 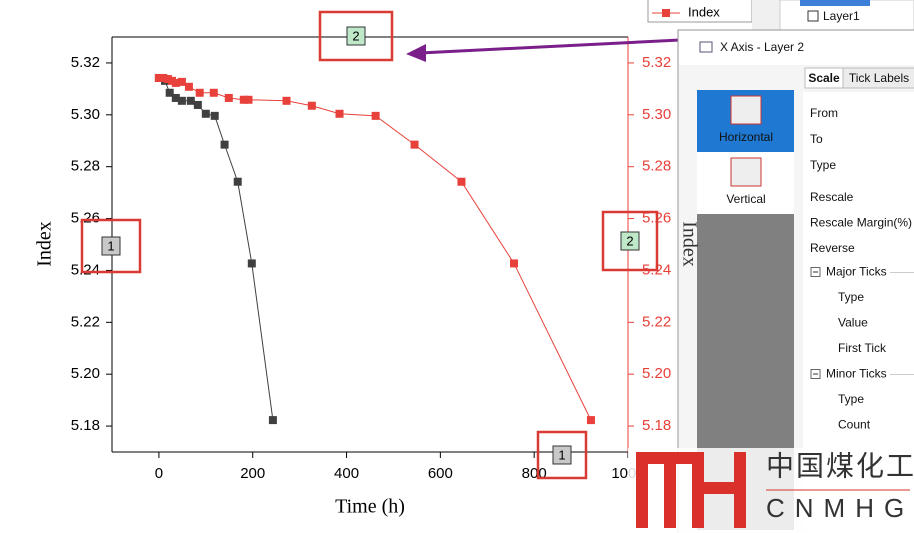 What do you see at coordinates (656, 425) in the screenshot?
I see `y2-tick-label: 5.18` at bounding box center [656, 425].